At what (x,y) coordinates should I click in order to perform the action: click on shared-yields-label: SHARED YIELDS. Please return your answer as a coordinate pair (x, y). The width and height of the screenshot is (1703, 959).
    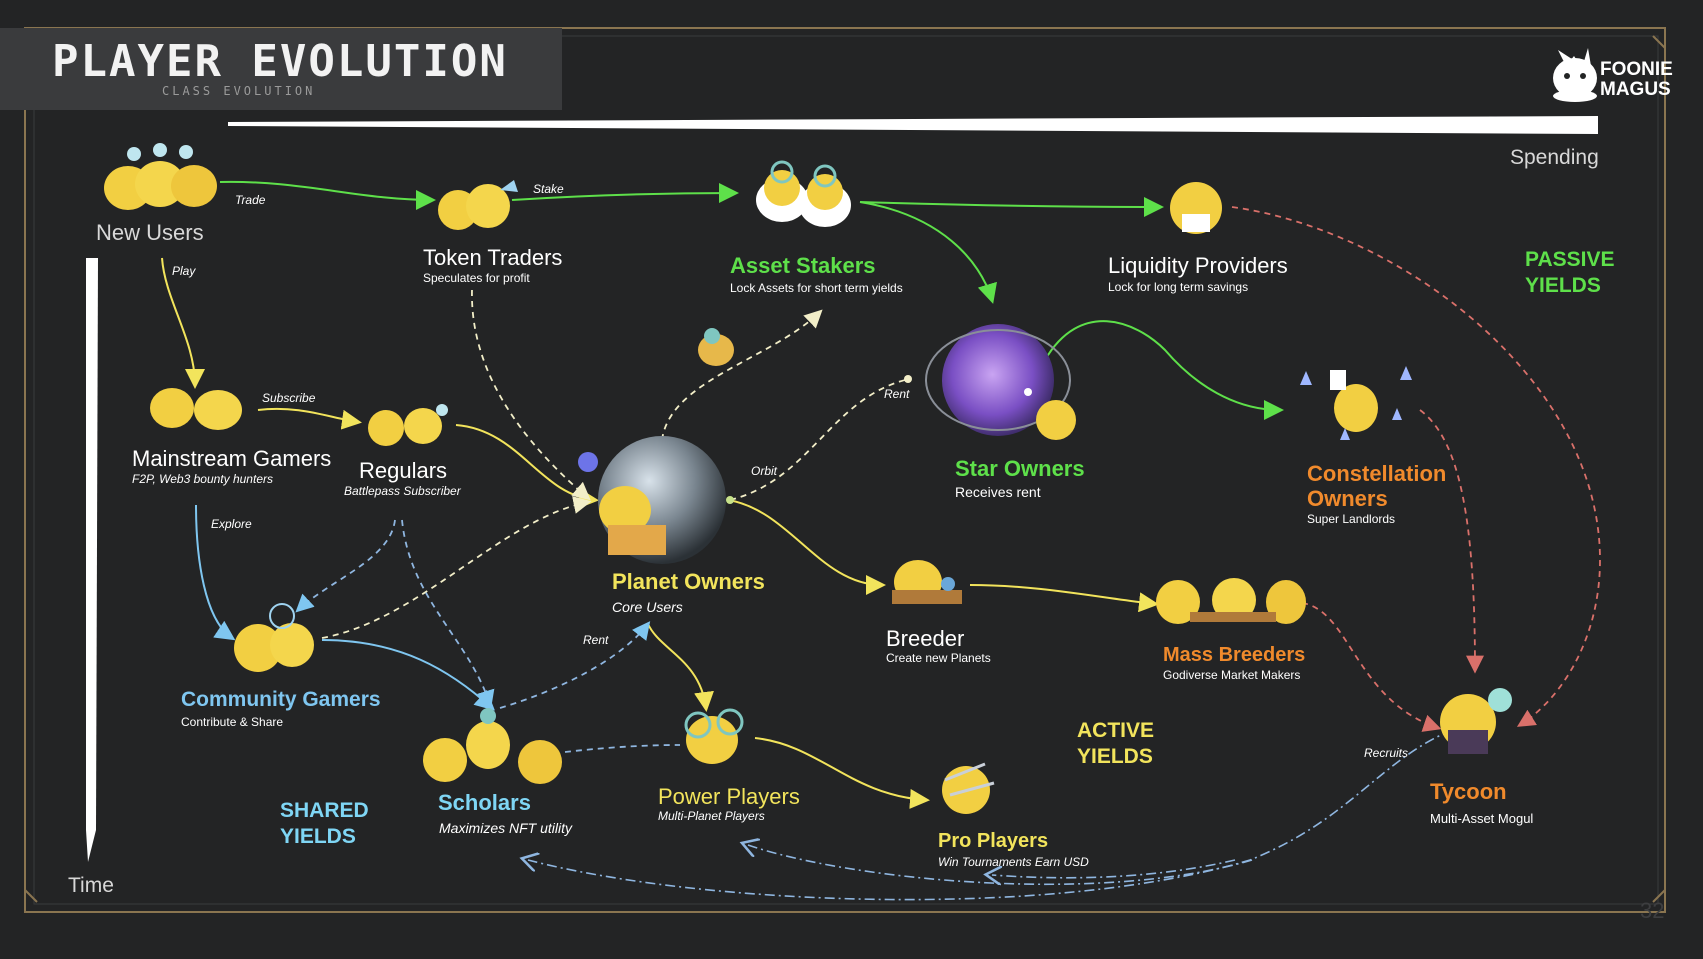
    Looking at the image, I should click on (324, 824).